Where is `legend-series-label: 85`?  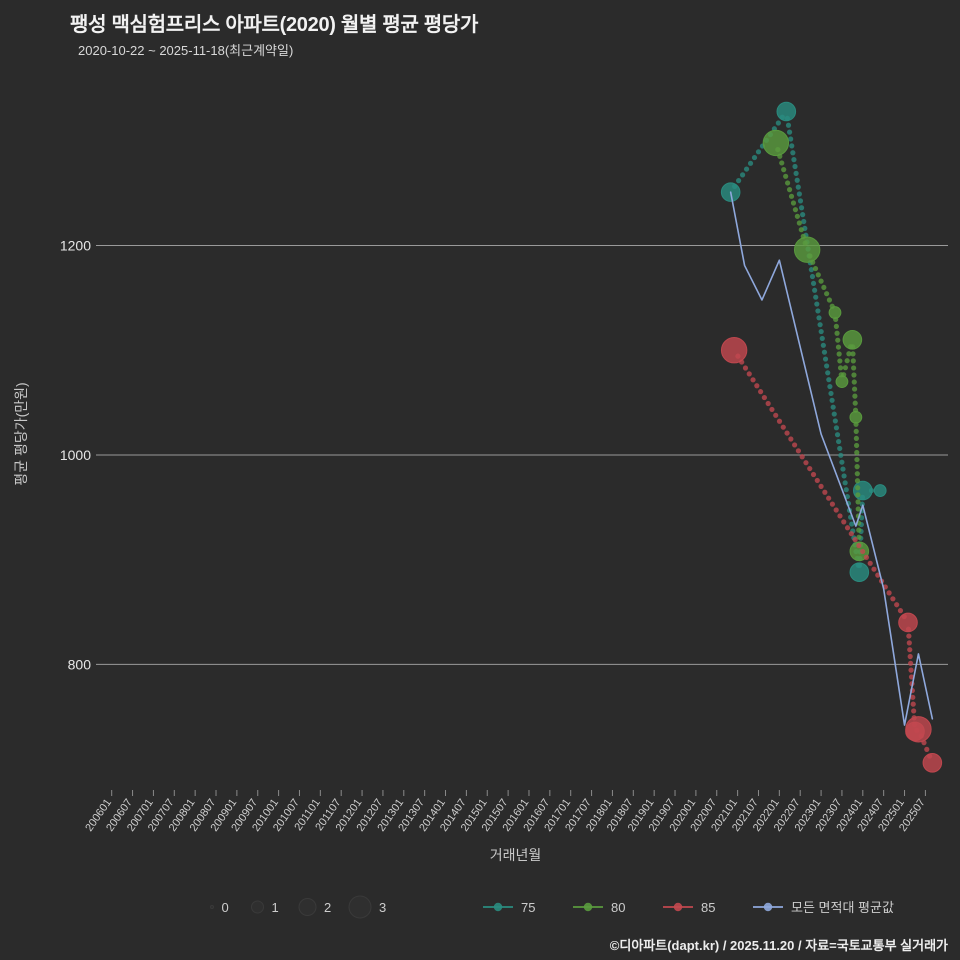 legend-series-label: 85 is located at coordinates (708, 907).